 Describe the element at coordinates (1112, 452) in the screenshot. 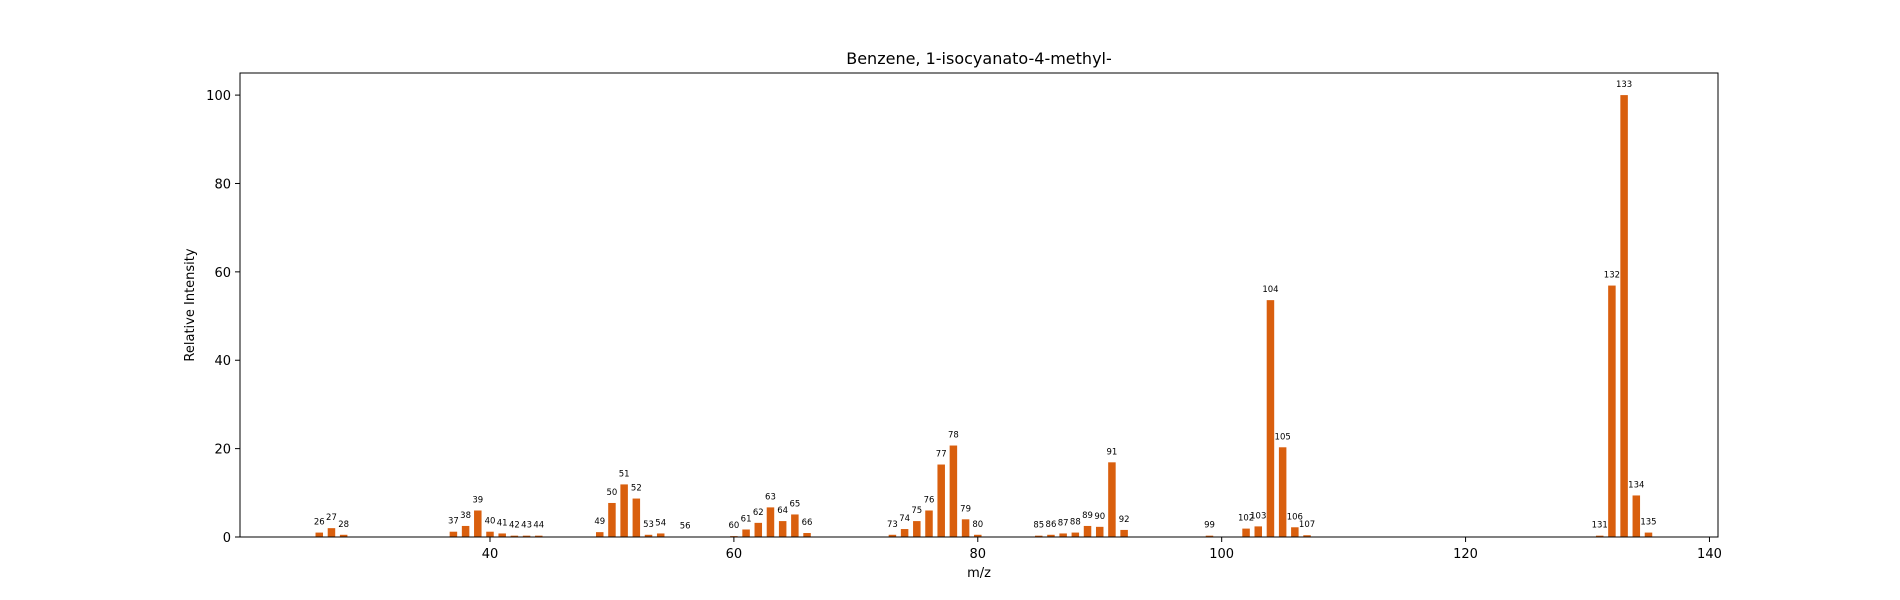

I see `peak-label-mz-91: 91` at that location.